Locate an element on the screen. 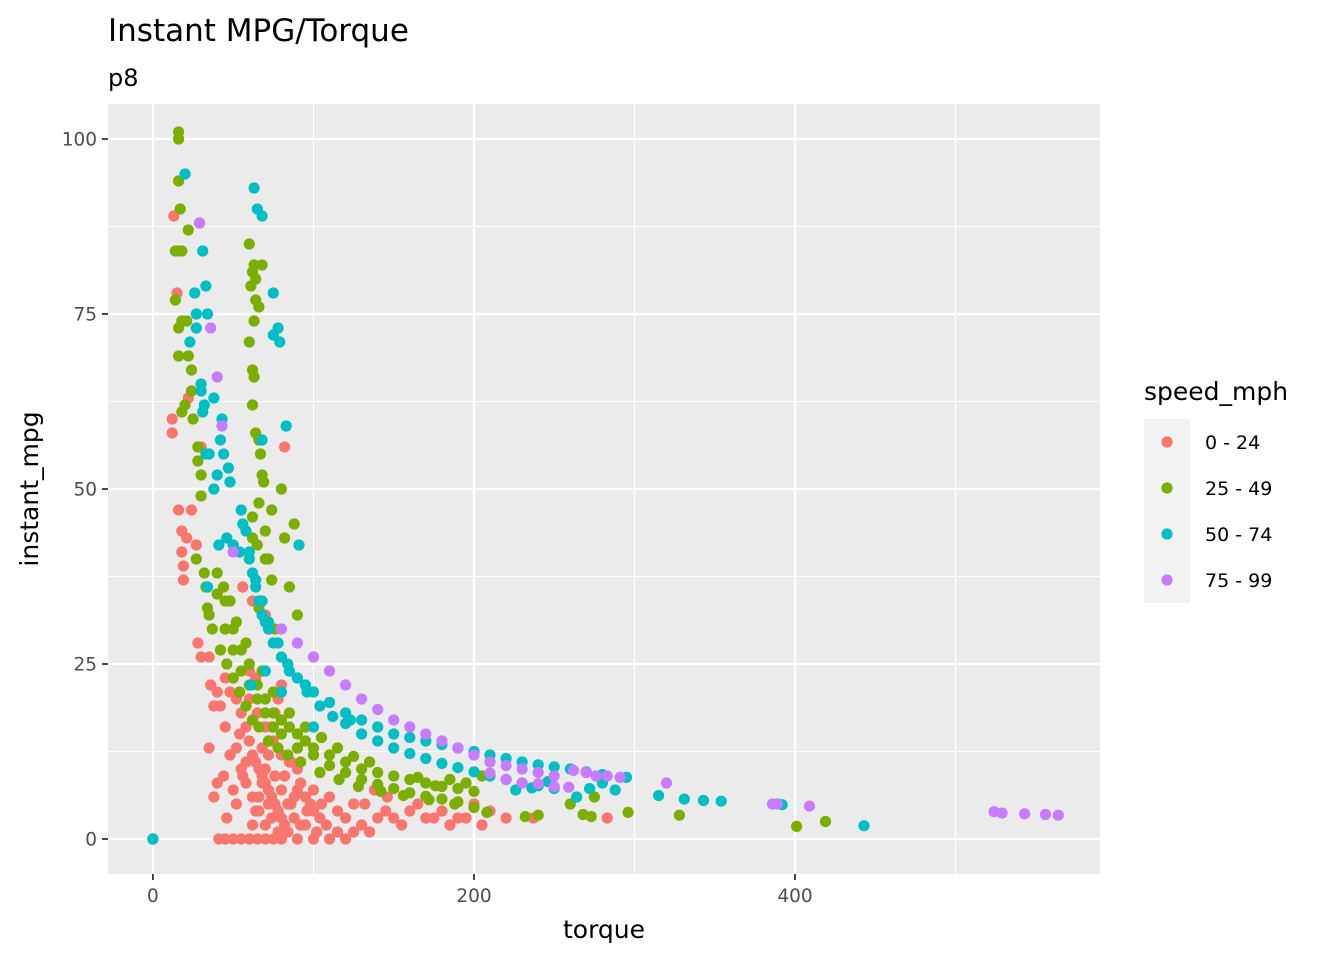  chart-title: Instant MPG/Torque is located at coordinates (258, 31).